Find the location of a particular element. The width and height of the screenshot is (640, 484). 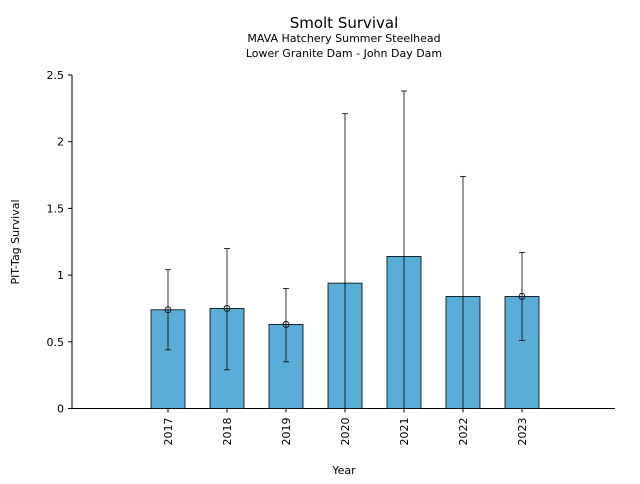

point-markers is located at coordinates (345, 310).